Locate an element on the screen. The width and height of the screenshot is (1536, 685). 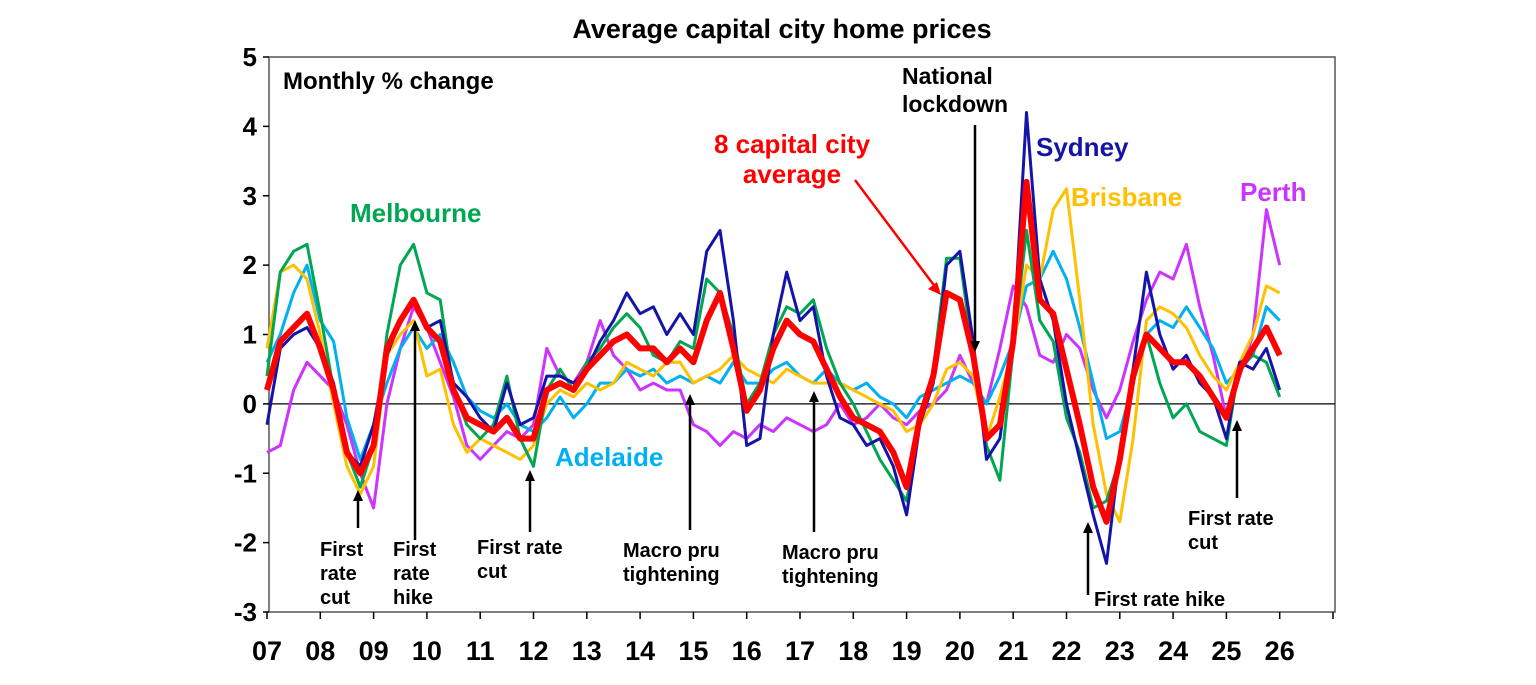
x-tick-label: 12 is located at coordinates (533, 651).